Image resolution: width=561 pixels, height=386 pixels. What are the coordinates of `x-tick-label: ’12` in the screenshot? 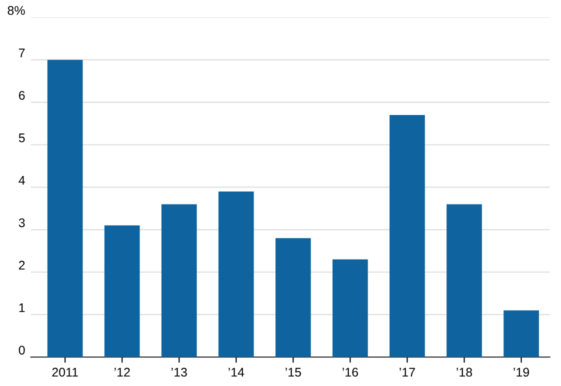 It's located at (122, 372).